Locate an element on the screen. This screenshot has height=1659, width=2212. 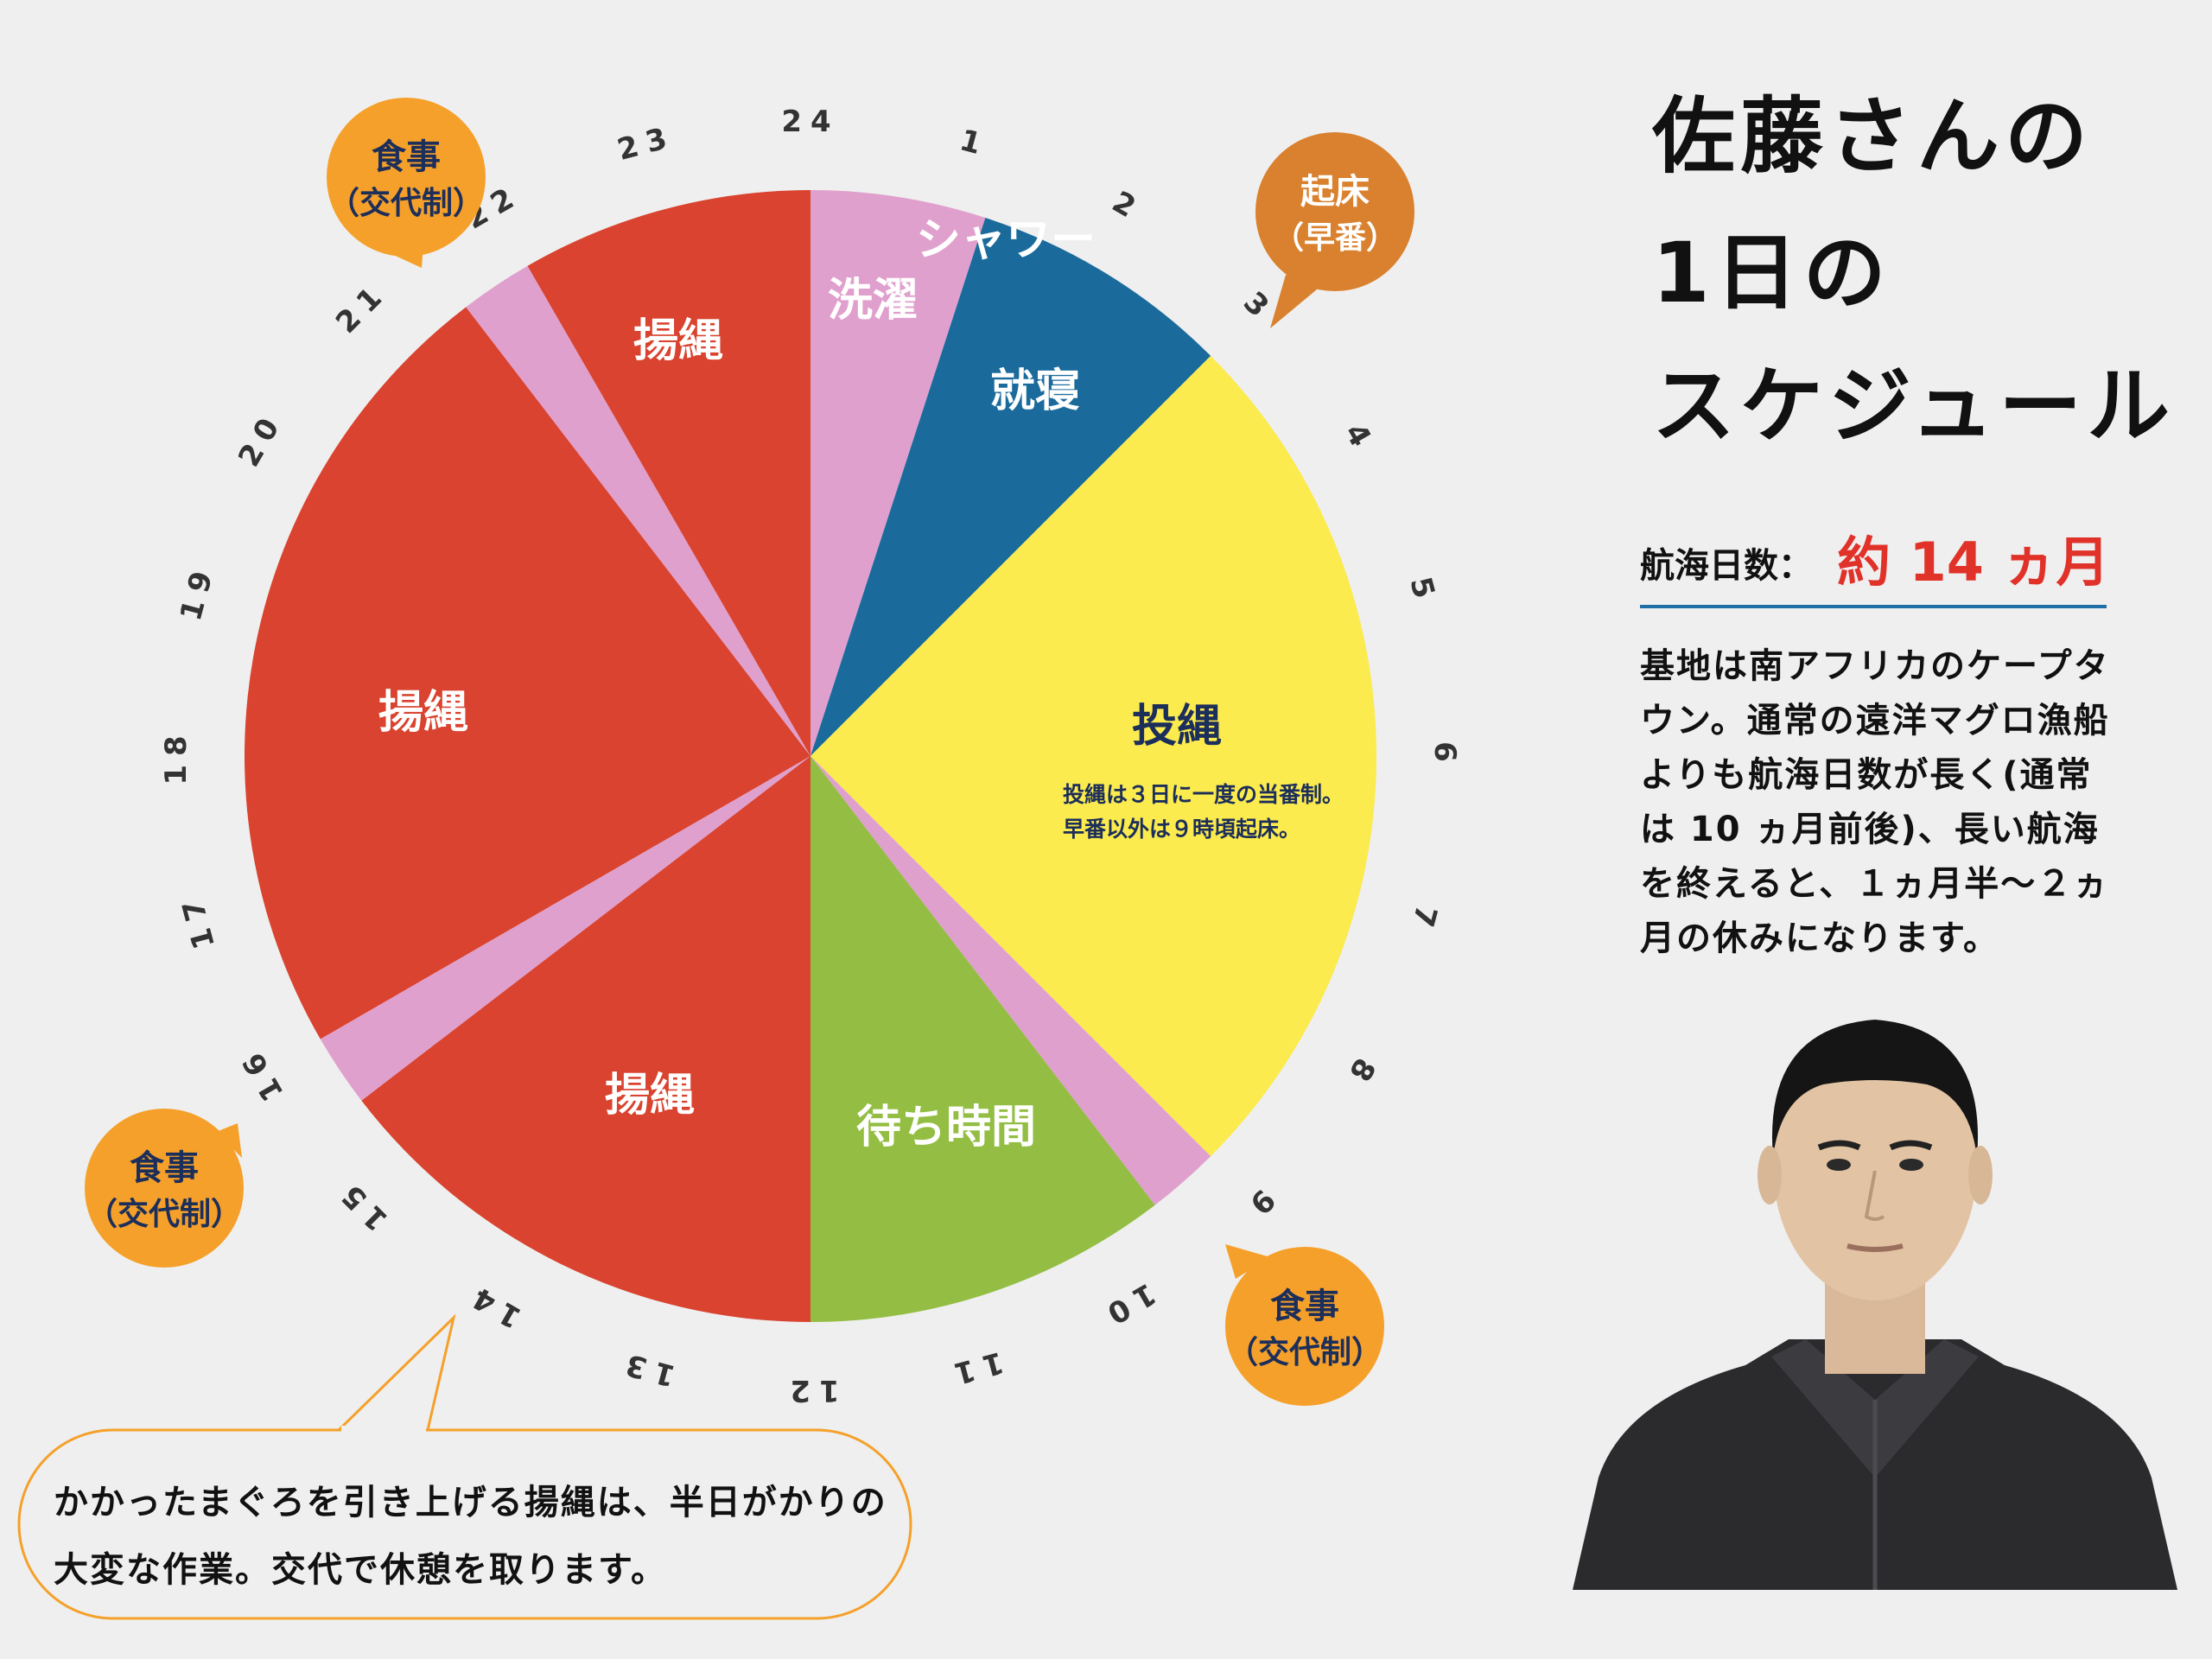
clock-label-1: 1 is located at coordinates (975, 143).